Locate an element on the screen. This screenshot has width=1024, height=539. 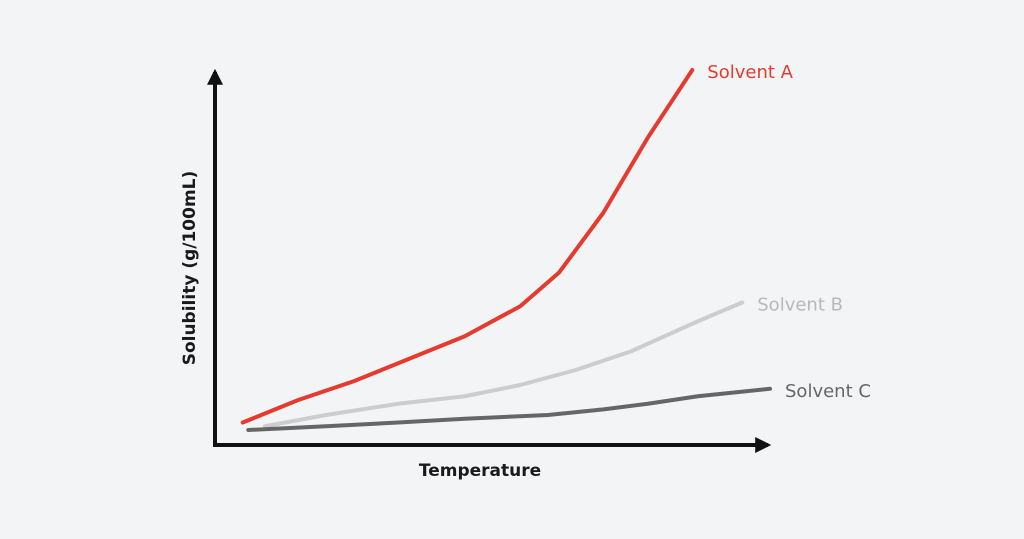
x-axis-title: Temperature is located at coordinates (480, 471).